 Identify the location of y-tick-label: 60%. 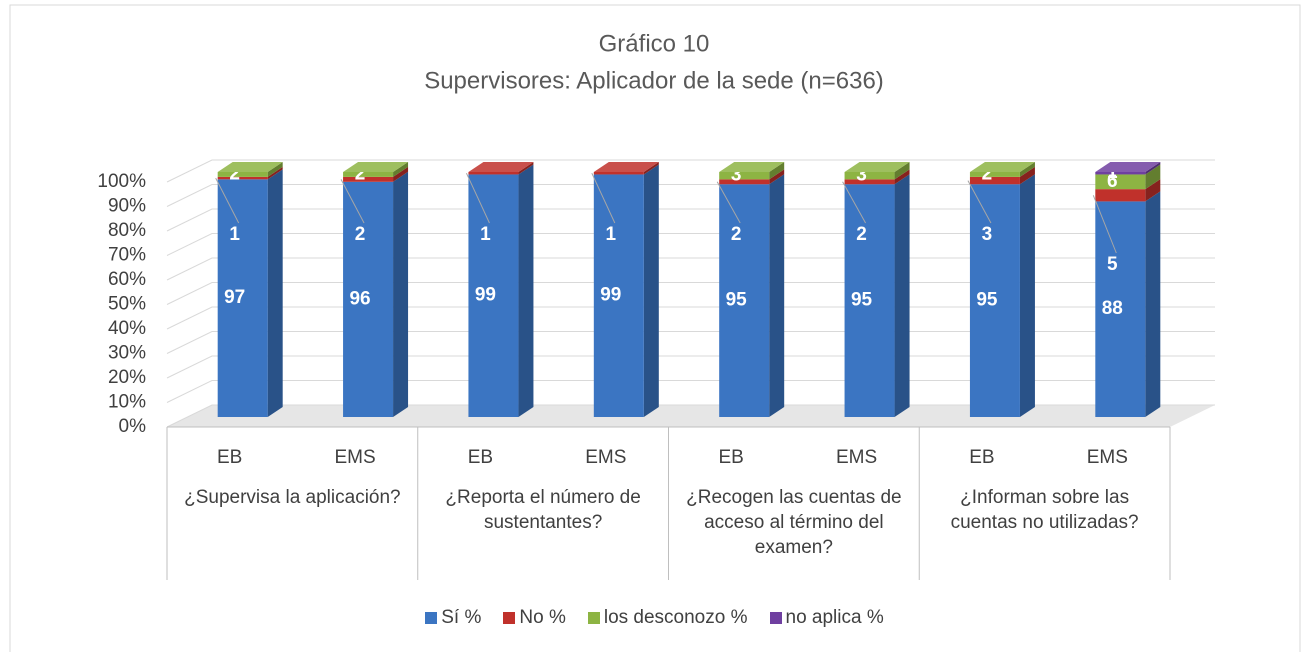
(127, 279).